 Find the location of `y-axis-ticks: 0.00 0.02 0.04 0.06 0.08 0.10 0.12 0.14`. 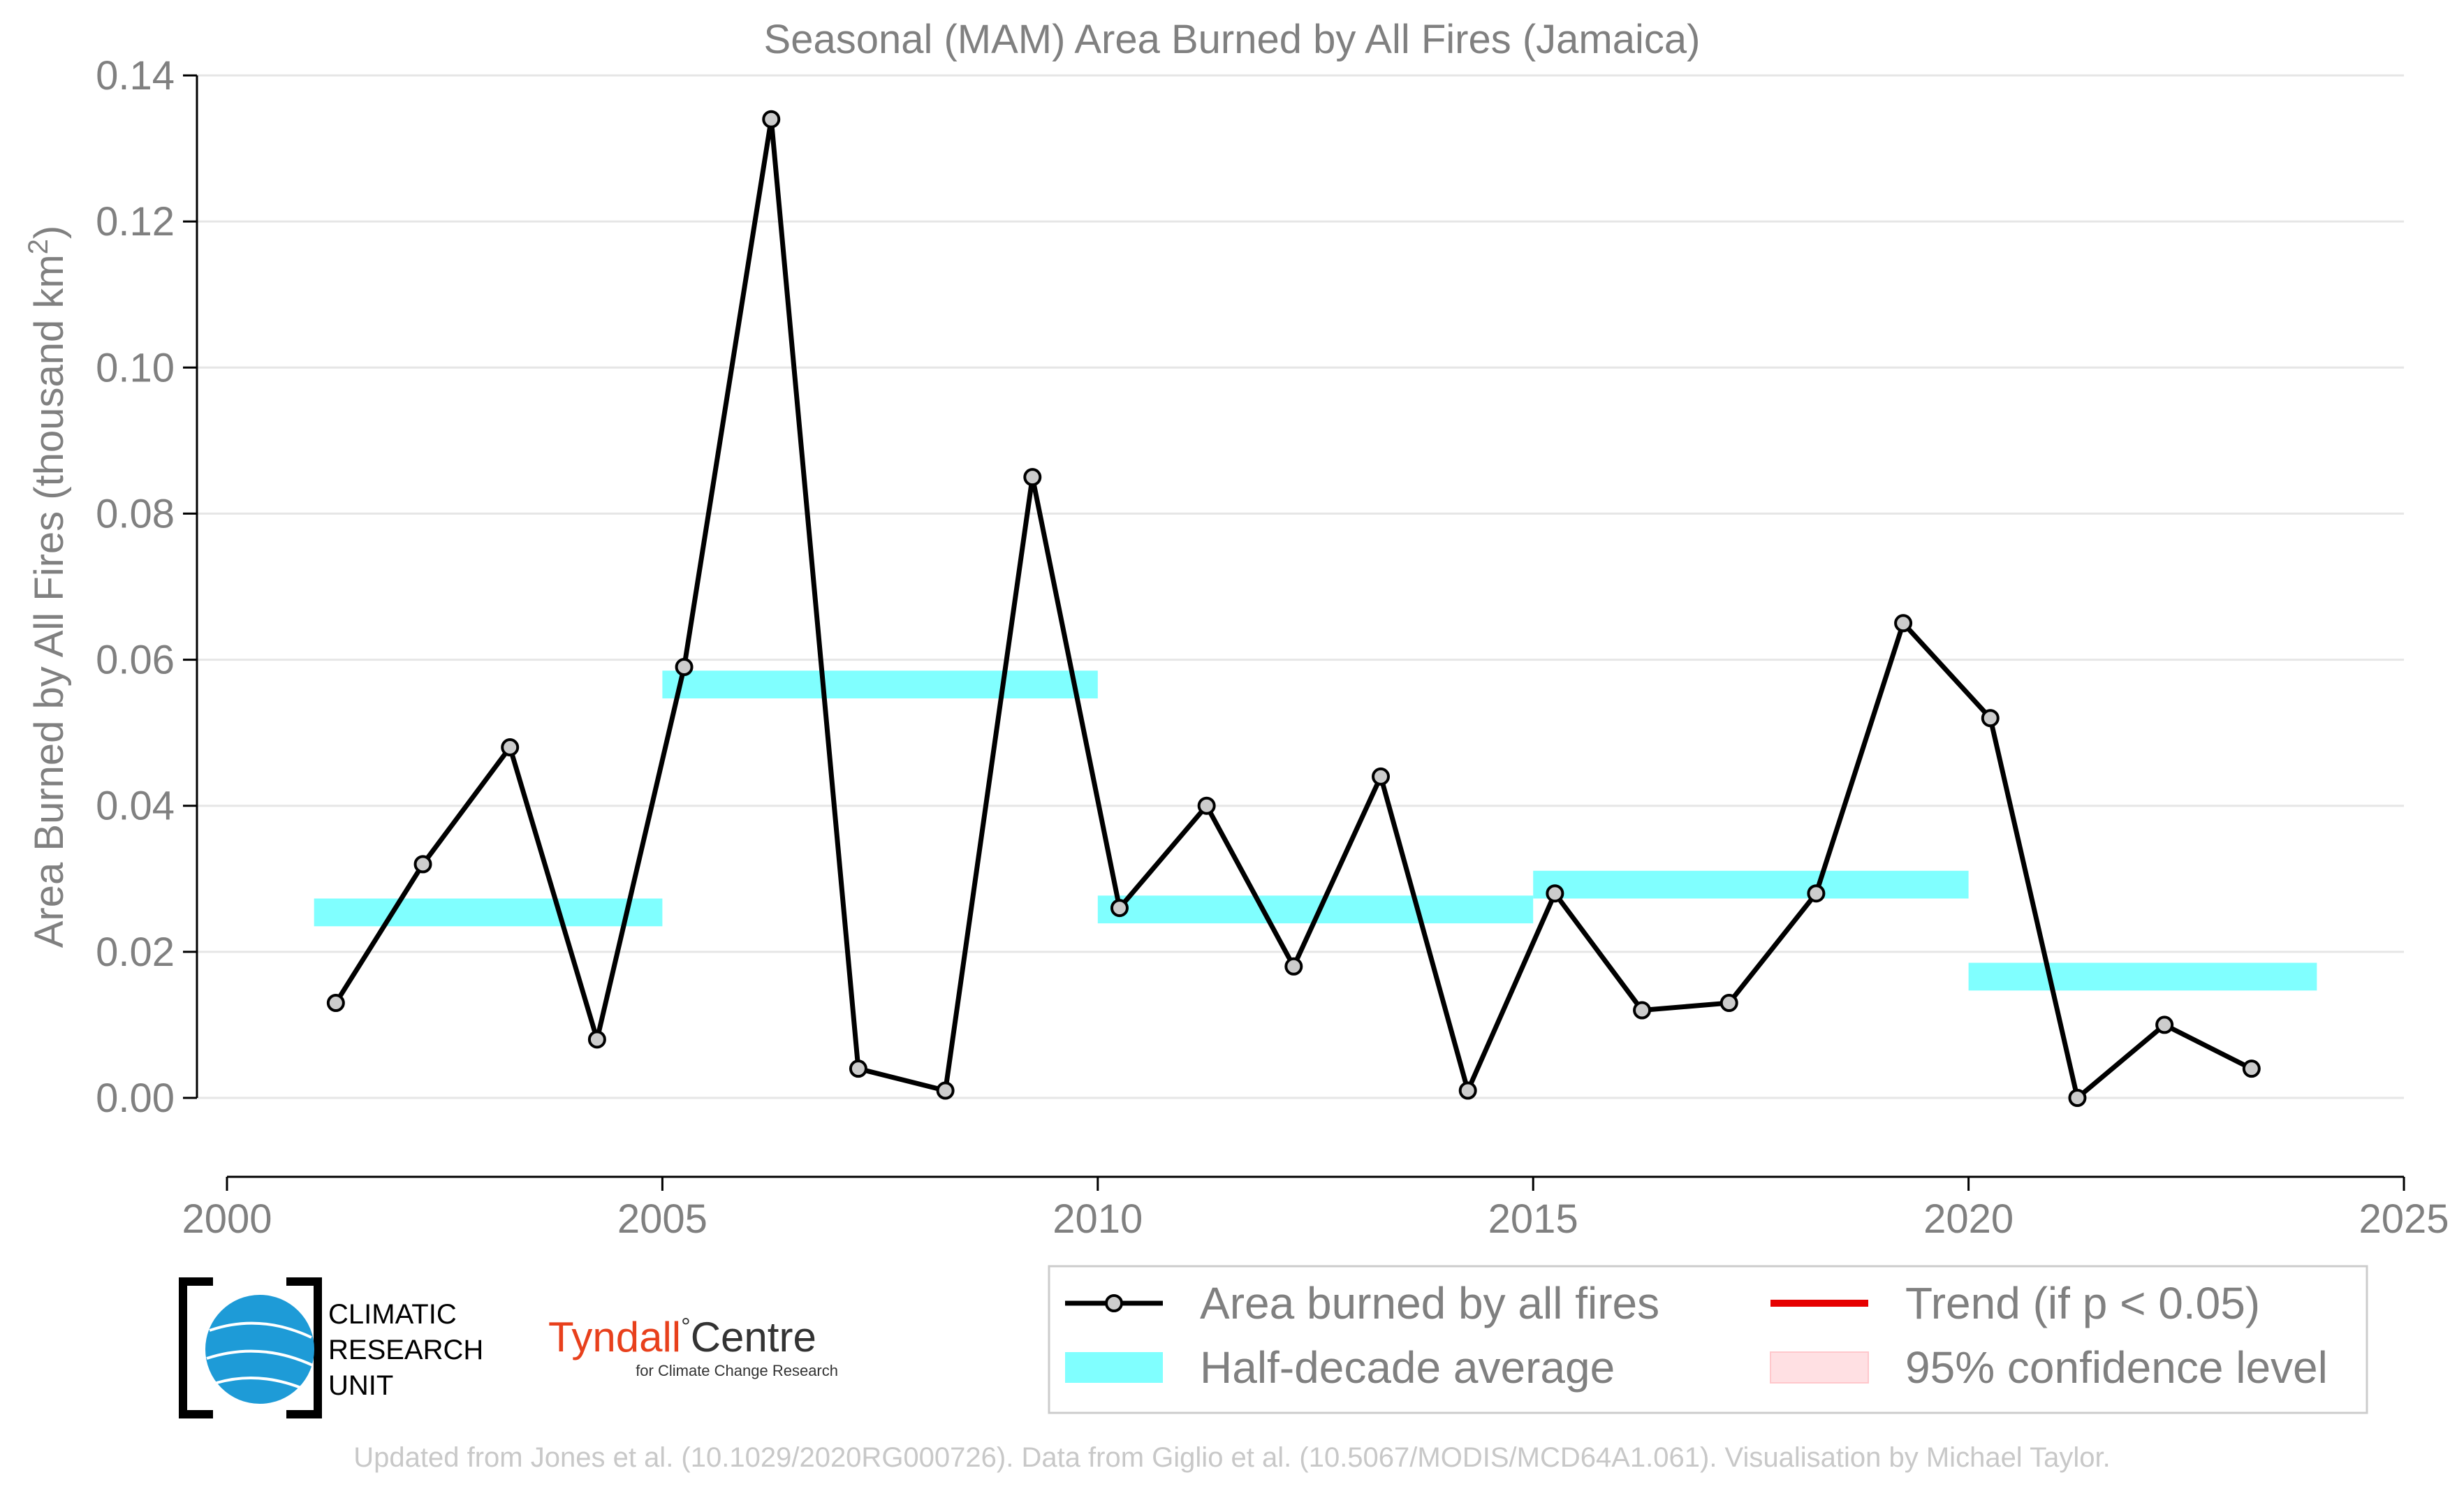

y-axis-ticks: 0.00 0.02 0.04 0.06 0.08 0.10 0.12 0.14 is located at coordinates (146, 587).